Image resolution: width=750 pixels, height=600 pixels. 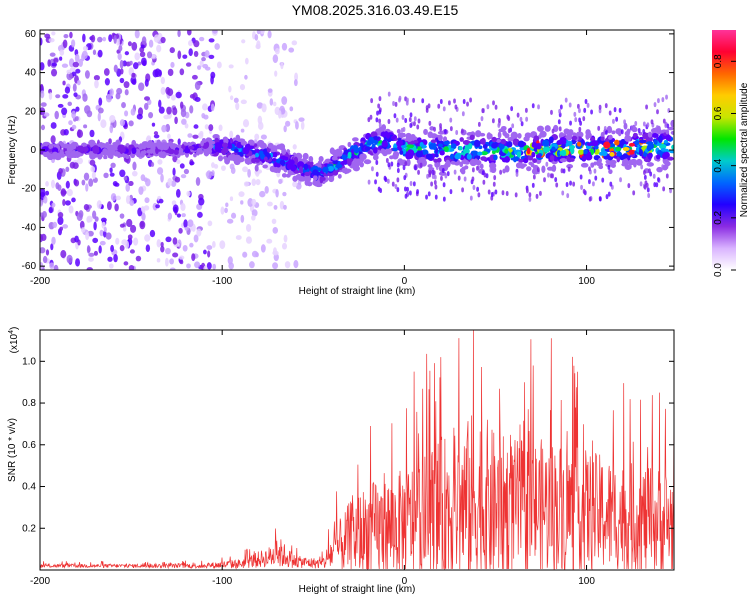 I want to click on snr-ylabel: SNR (10 * v/v), so click(x=12, y=450).